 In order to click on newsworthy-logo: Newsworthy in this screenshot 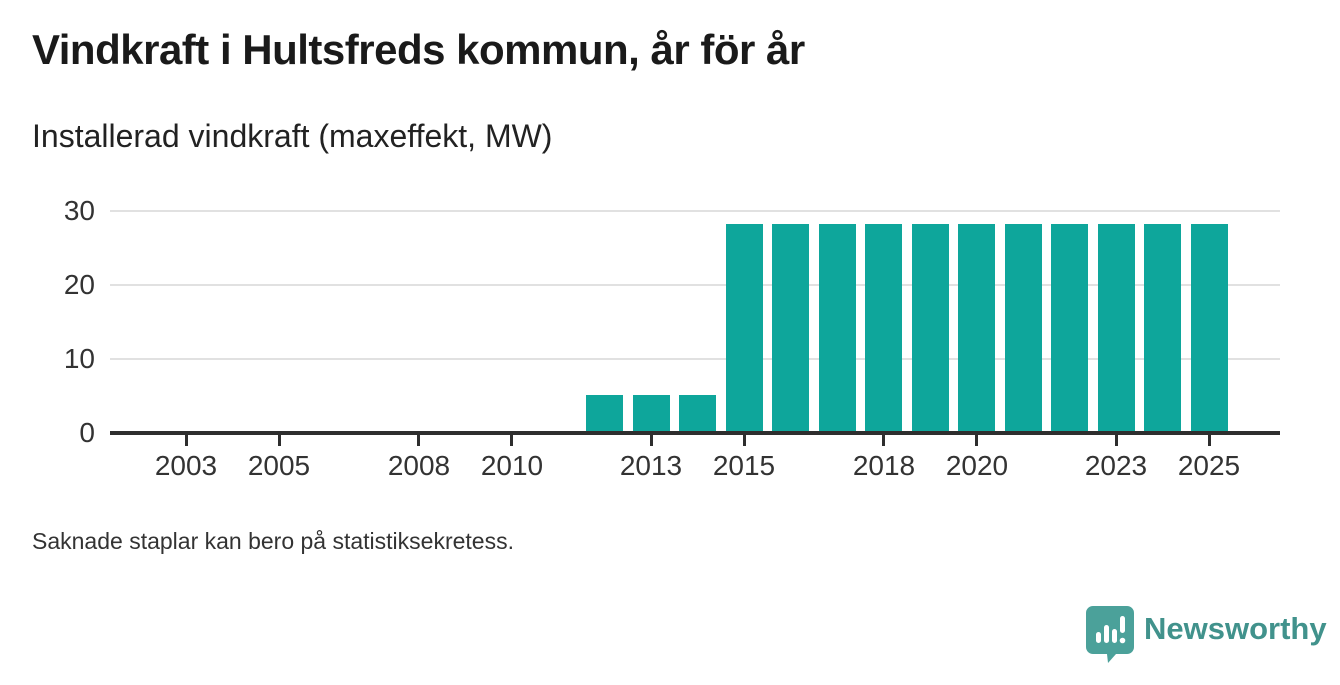, I will do `click(1206, 635)`.